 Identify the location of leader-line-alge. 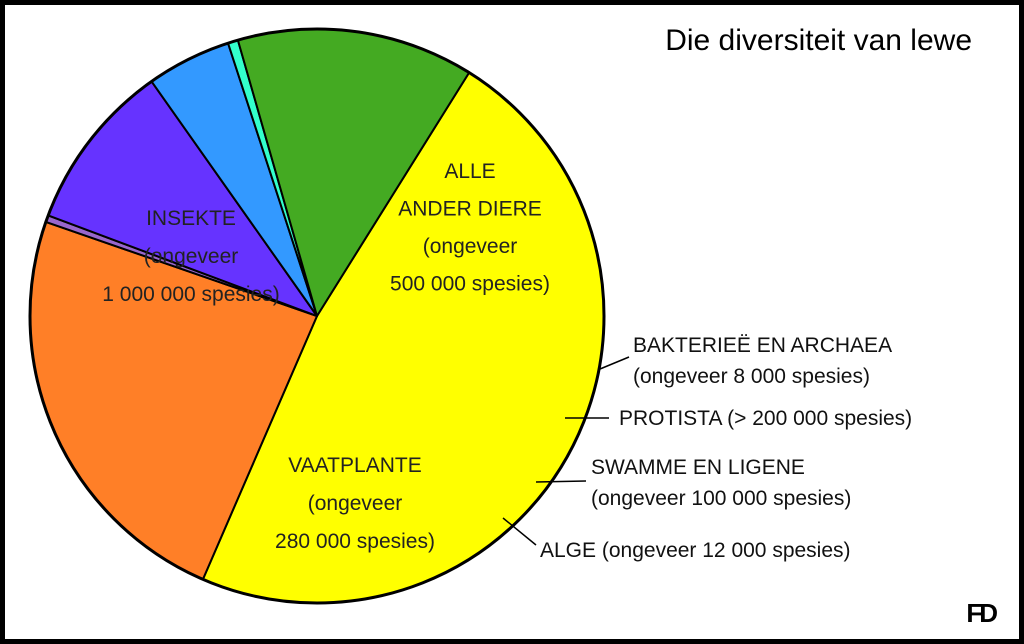
(519, 531).